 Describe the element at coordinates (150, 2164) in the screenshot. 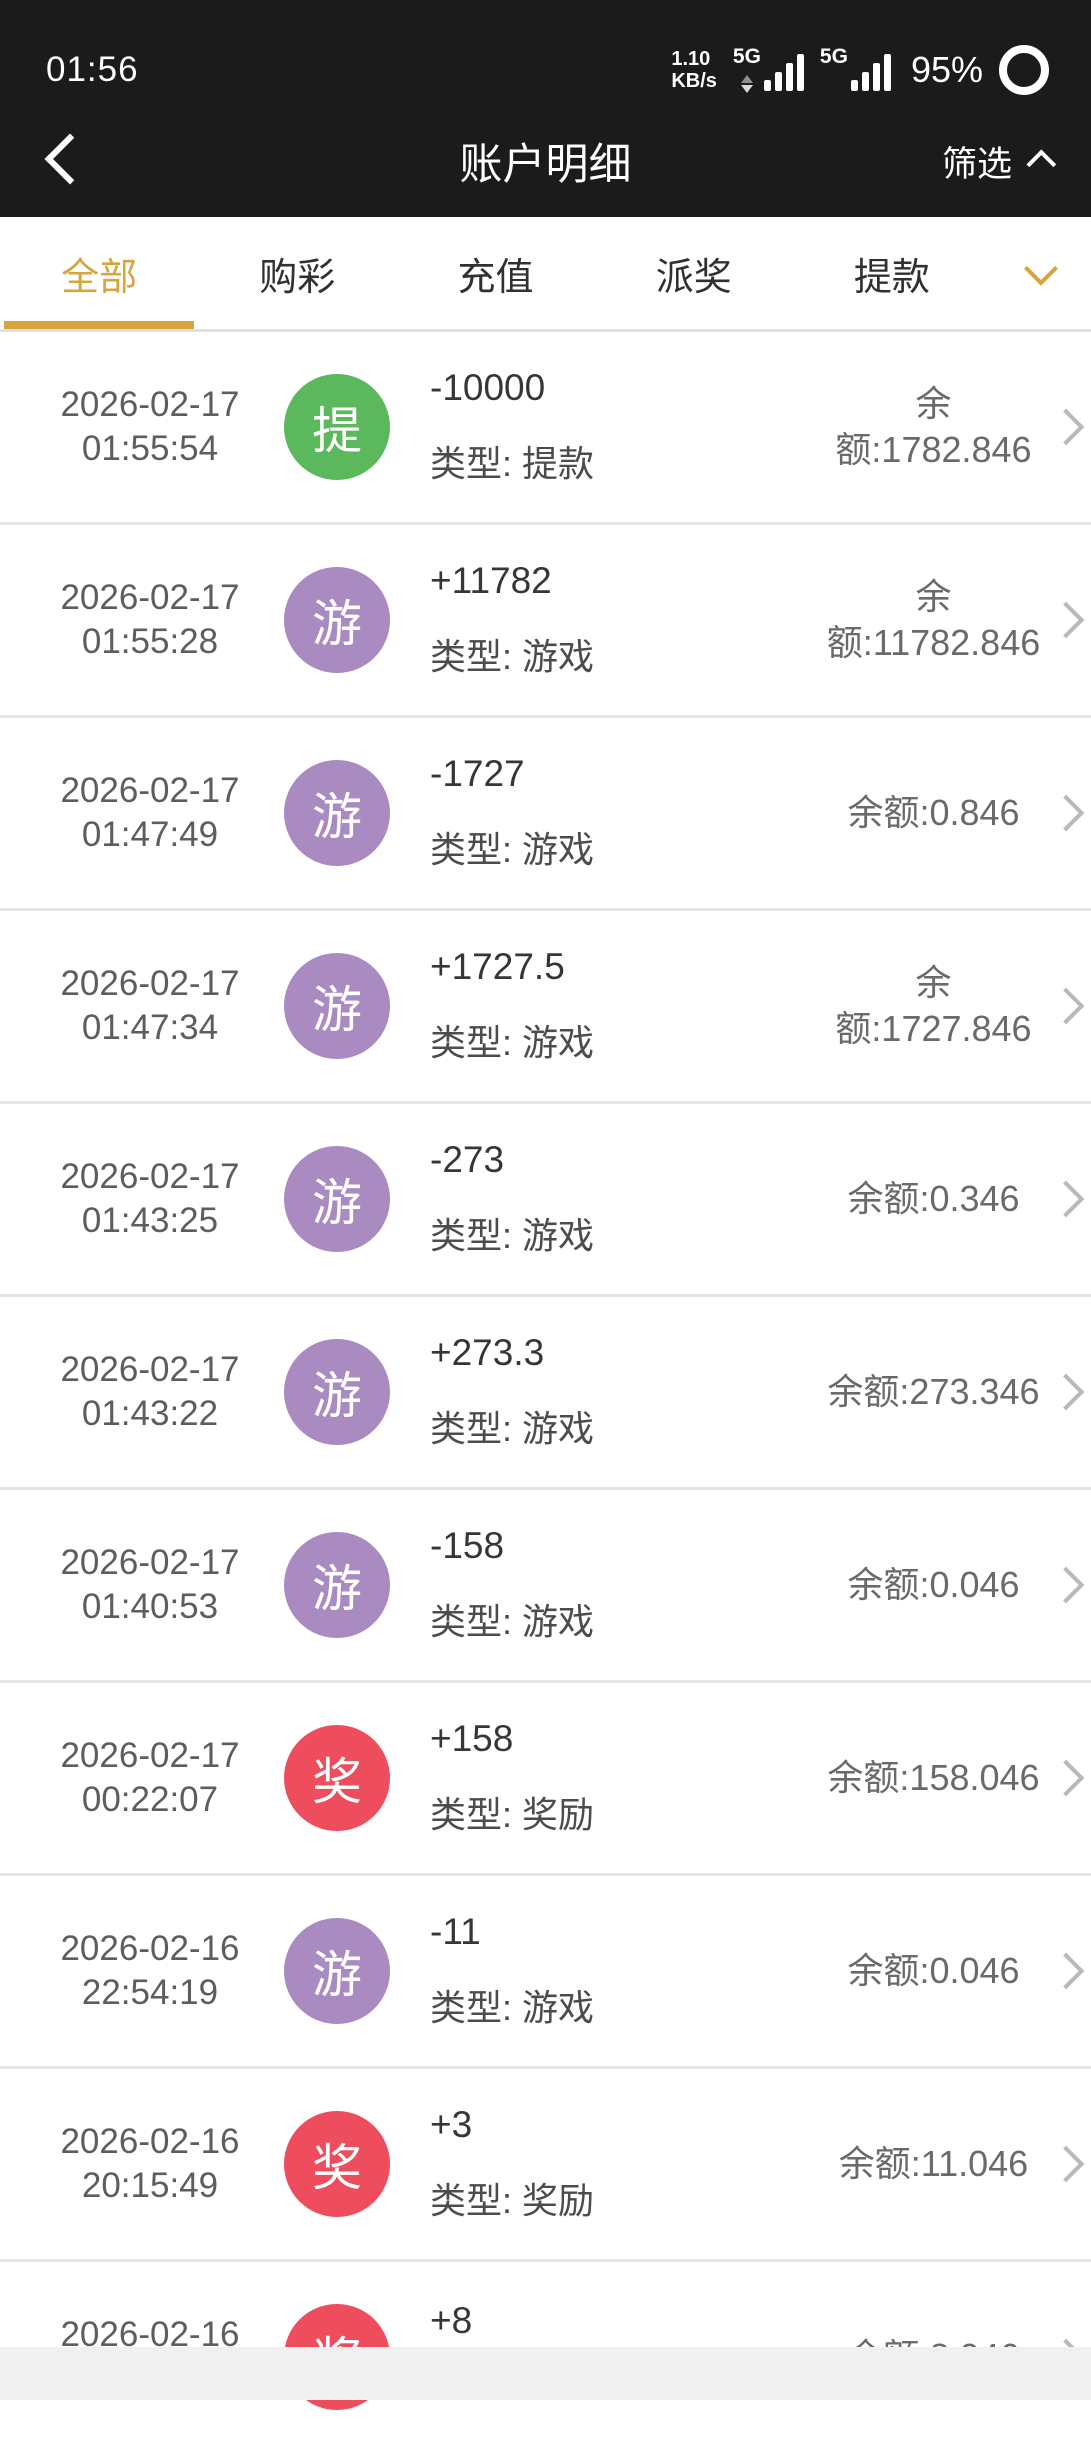

I see `transaction-datetime: 2026-02-16 20:15:49` at that location.